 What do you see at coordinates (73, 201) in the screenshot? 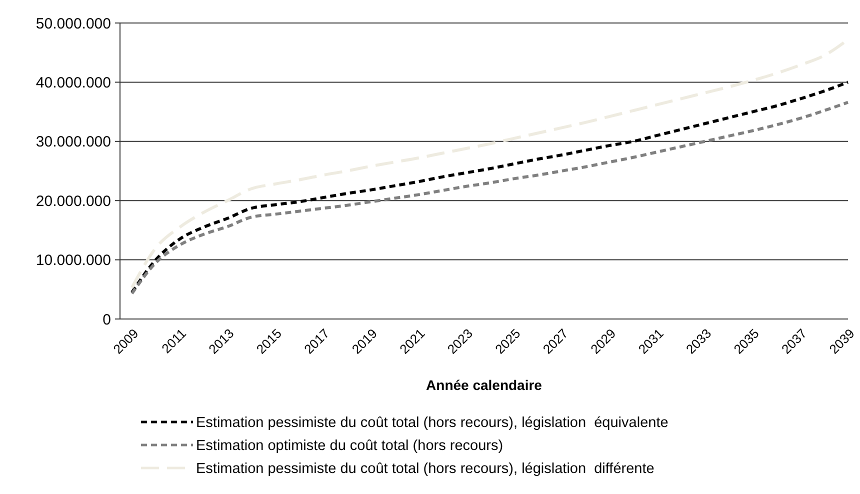
I see `y-tick-label: 20.000.000` at bounding box center [73, 201].